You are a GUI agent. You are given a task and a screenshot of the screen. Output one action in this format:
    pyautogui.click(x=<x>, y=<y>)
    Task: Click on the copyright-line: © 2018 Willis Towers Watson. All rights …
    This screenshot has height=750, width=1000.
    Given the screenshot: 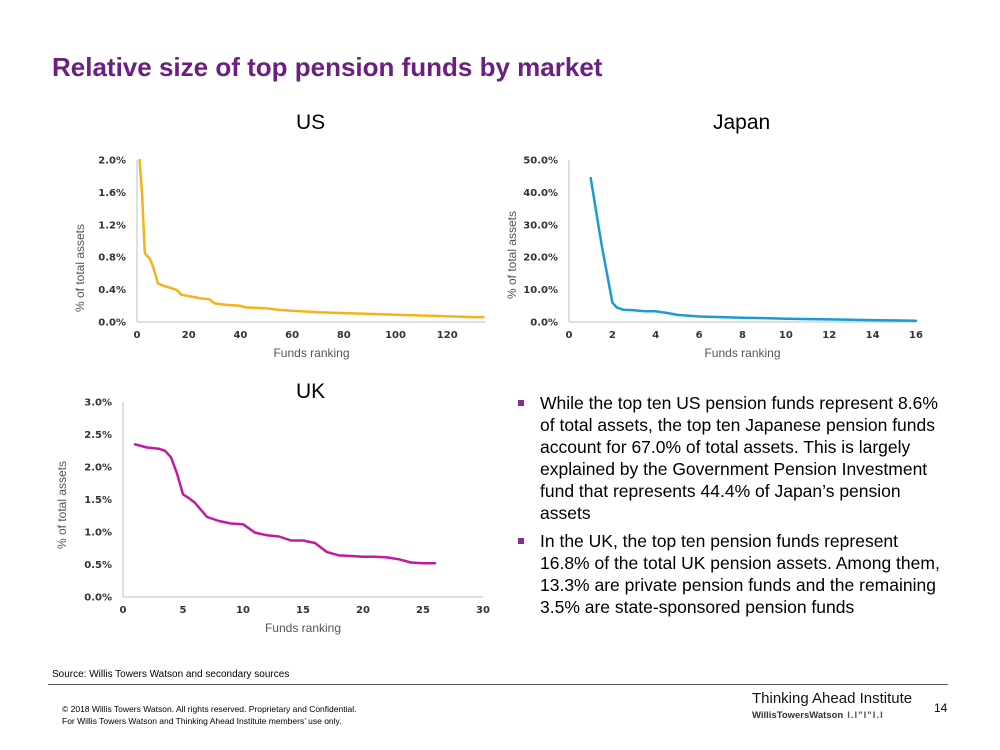 What is the action you would take?
    pyautogui.click(x=209, y=709)
    